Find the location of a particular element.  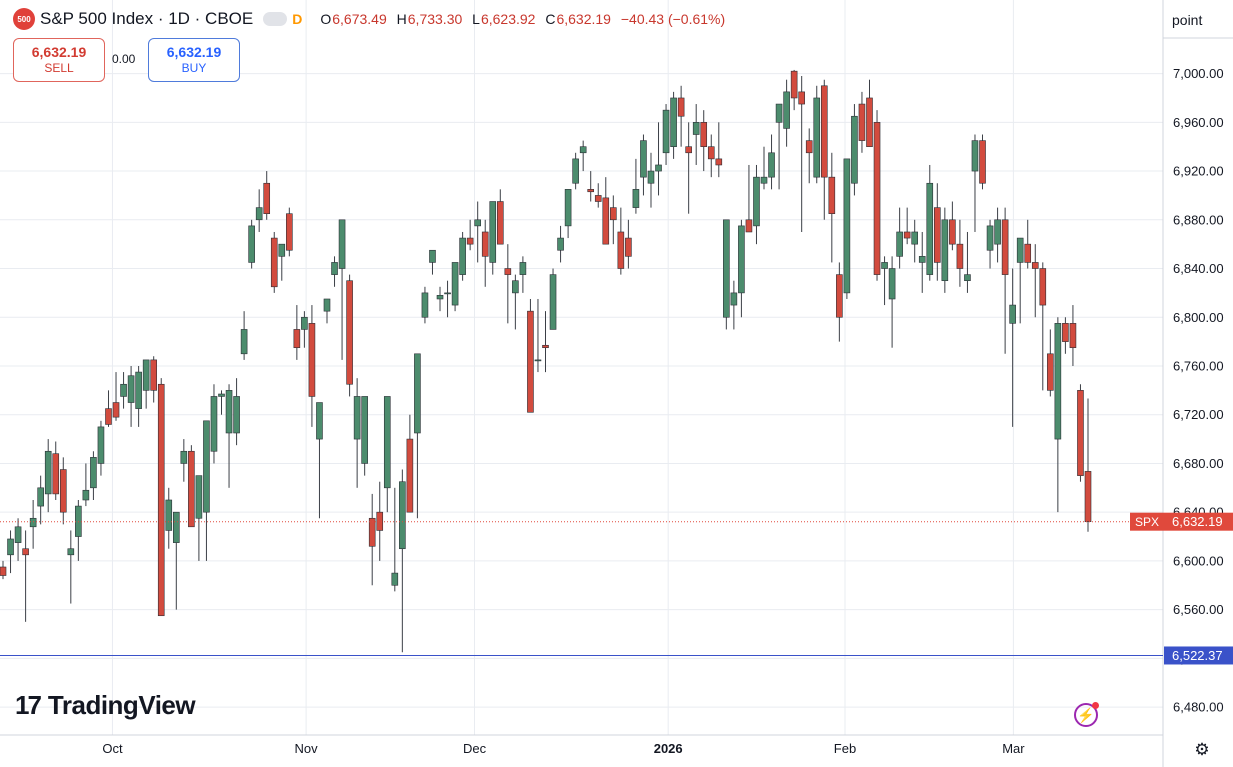

price-unit-label: point is located at coordinates (1187, 20).